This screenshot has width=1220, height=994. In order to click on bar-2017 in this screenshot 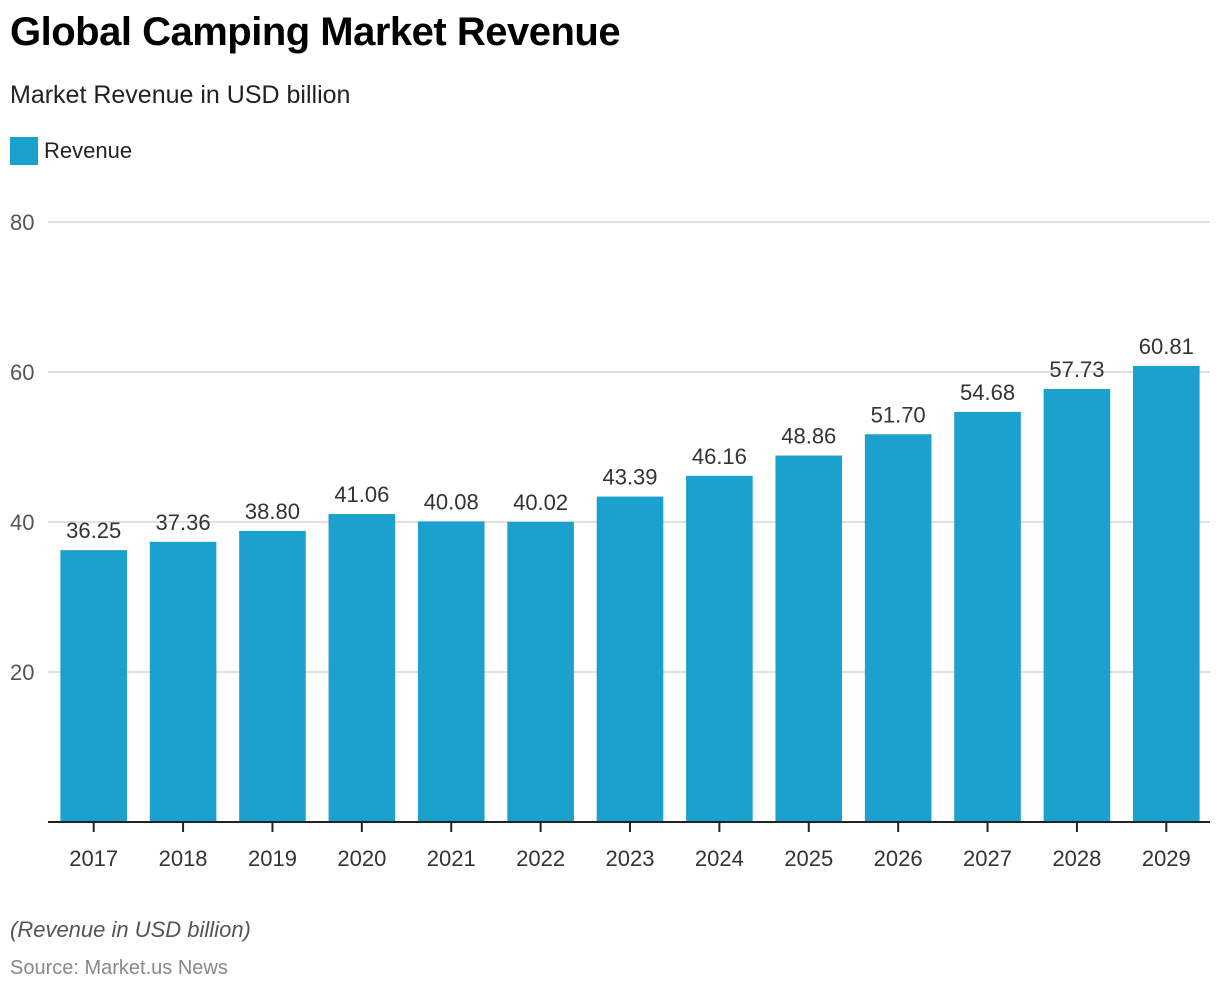, I will do `click(93, 686)`.